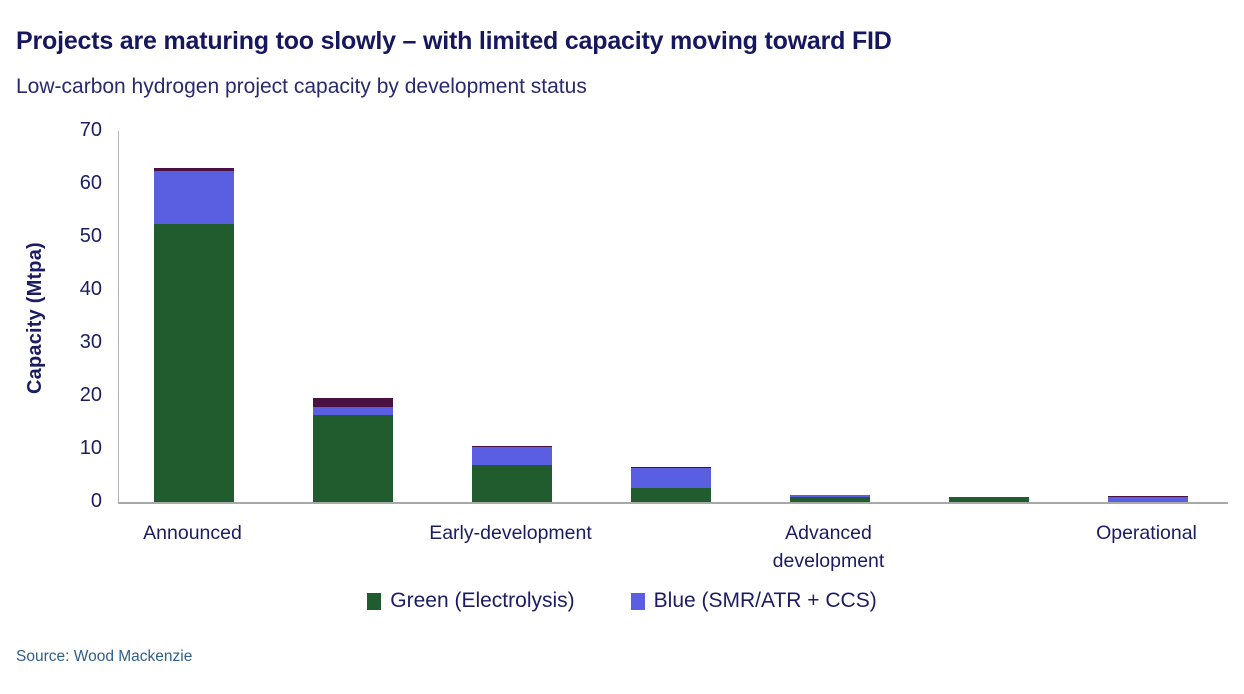  Describe the element at coordinates (90, 289) in the screenshot. I see `y-tick-label: 40` at that location.